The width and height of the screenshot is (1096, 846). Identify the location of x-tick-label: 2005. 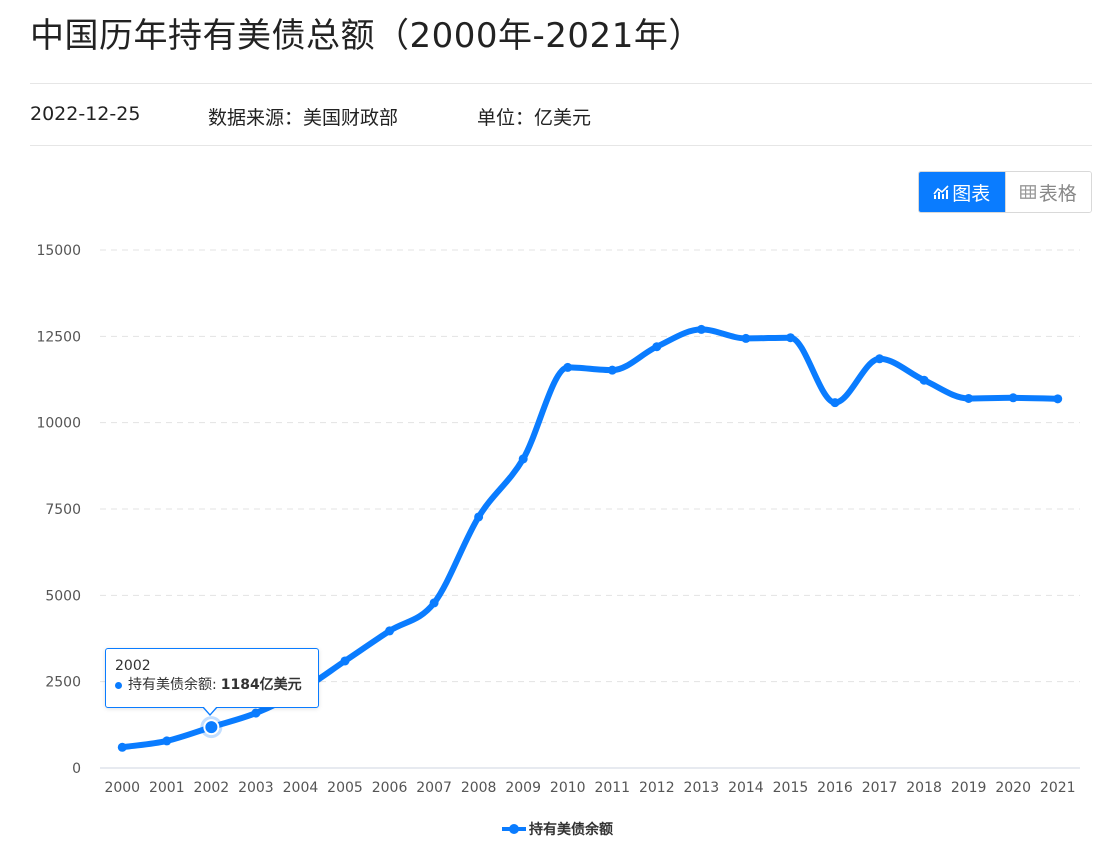
(345, 788).